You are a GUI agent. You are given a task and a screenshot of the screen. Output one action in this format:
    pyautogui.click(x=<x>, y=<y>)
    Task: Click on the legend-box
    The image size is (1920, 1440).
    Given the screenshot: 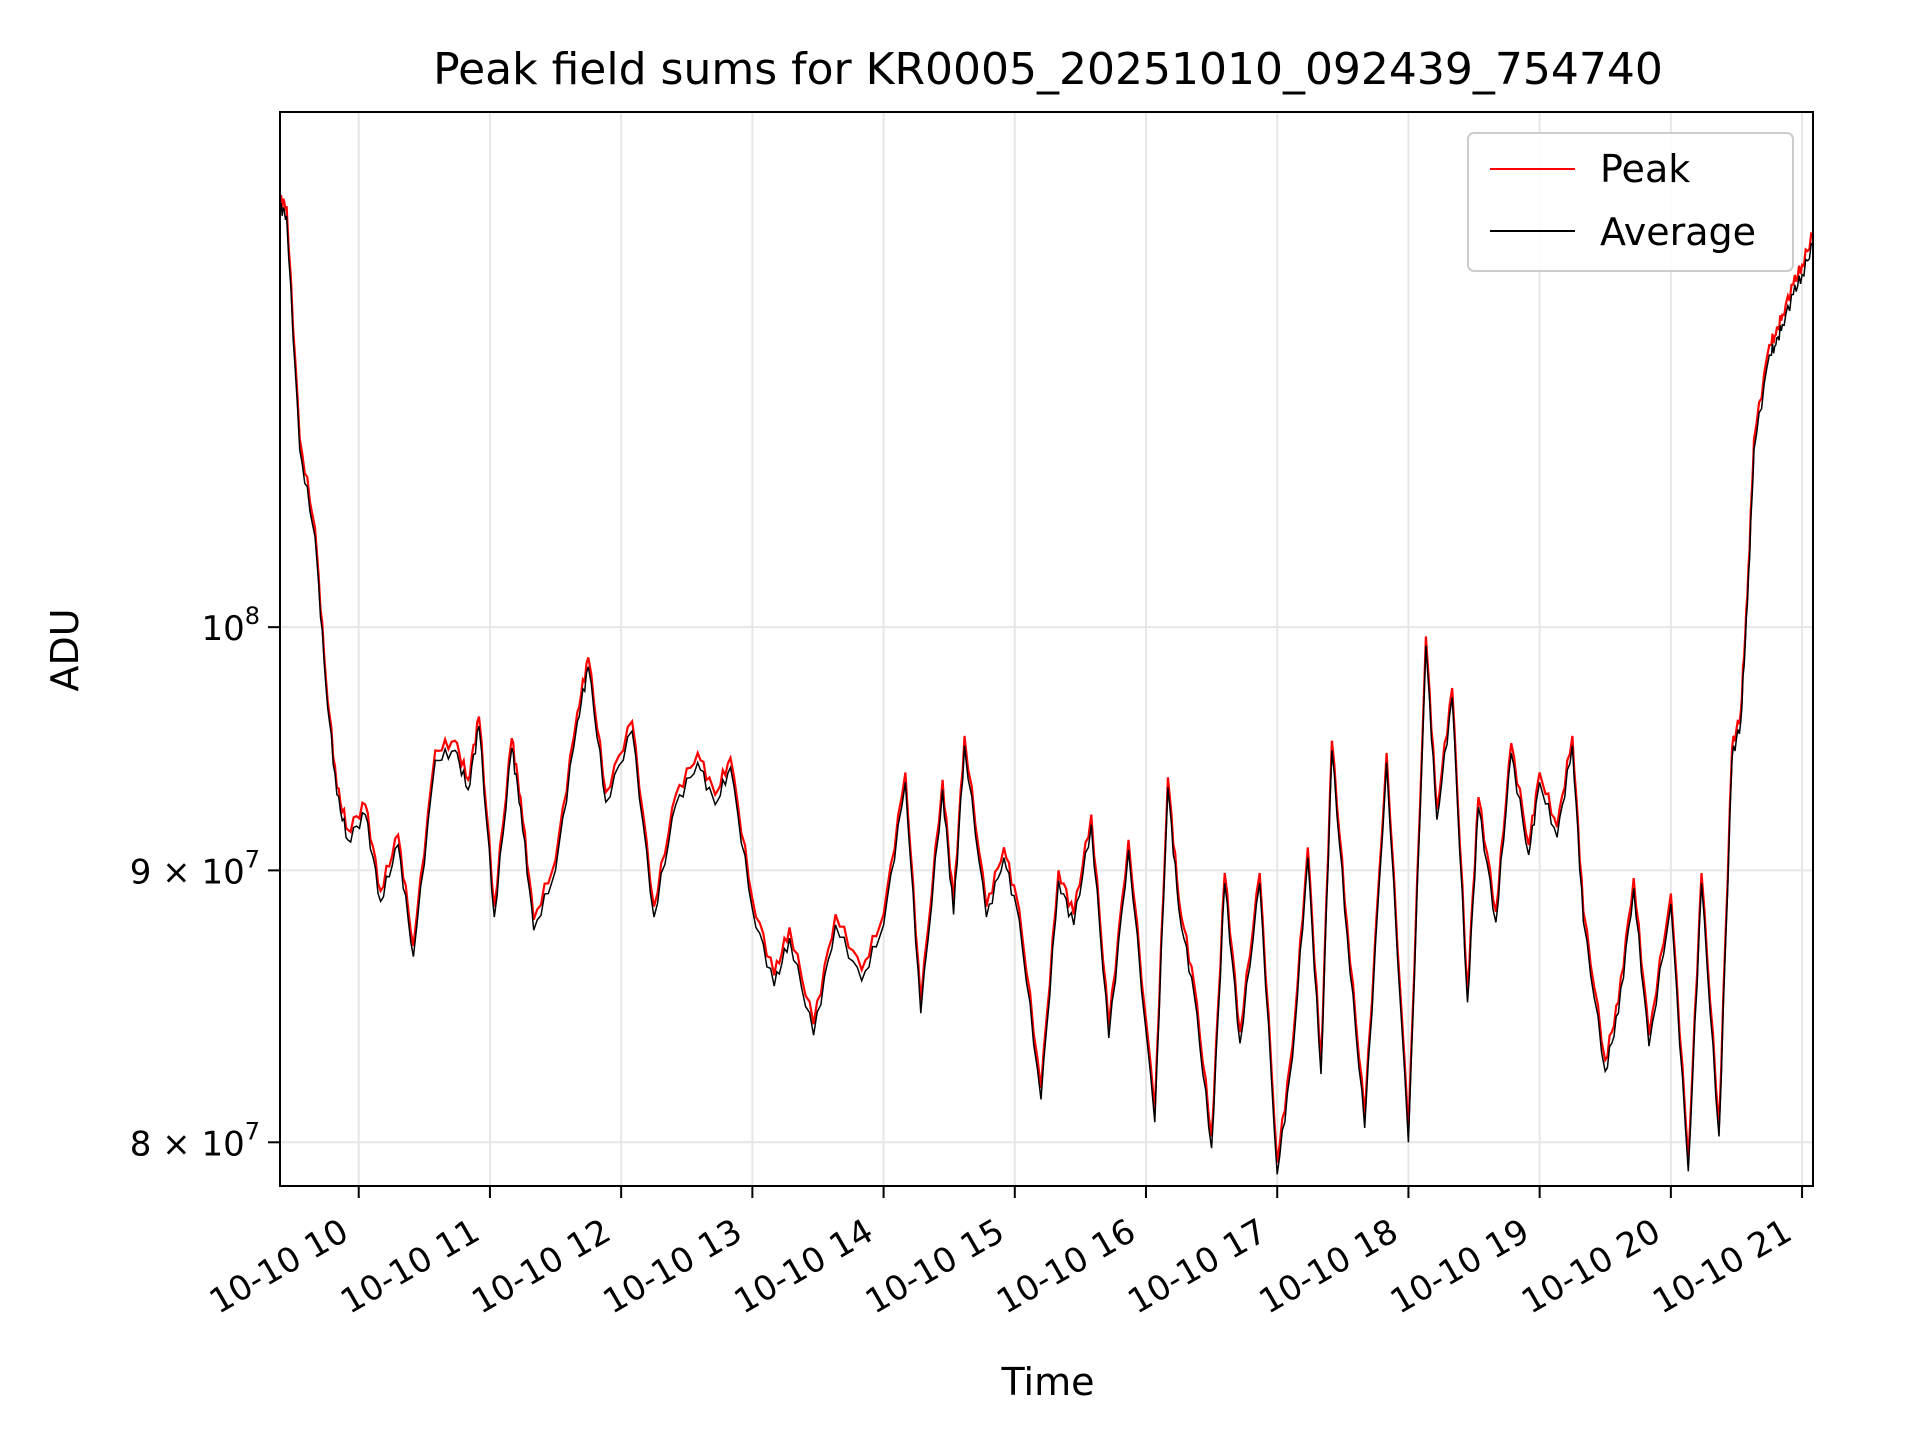 What is the action you would take?
    pyautogui.click(x=1630, y=202)
    